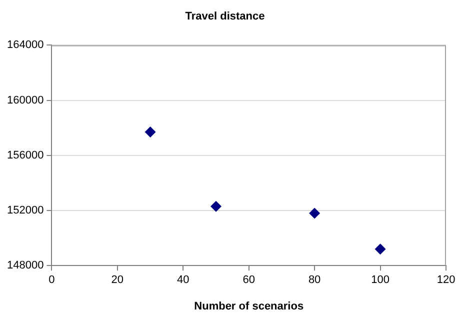  Describe the element at coordinates (314, 280) in the screenshot. I see `x-tick-label: 80` at that location.